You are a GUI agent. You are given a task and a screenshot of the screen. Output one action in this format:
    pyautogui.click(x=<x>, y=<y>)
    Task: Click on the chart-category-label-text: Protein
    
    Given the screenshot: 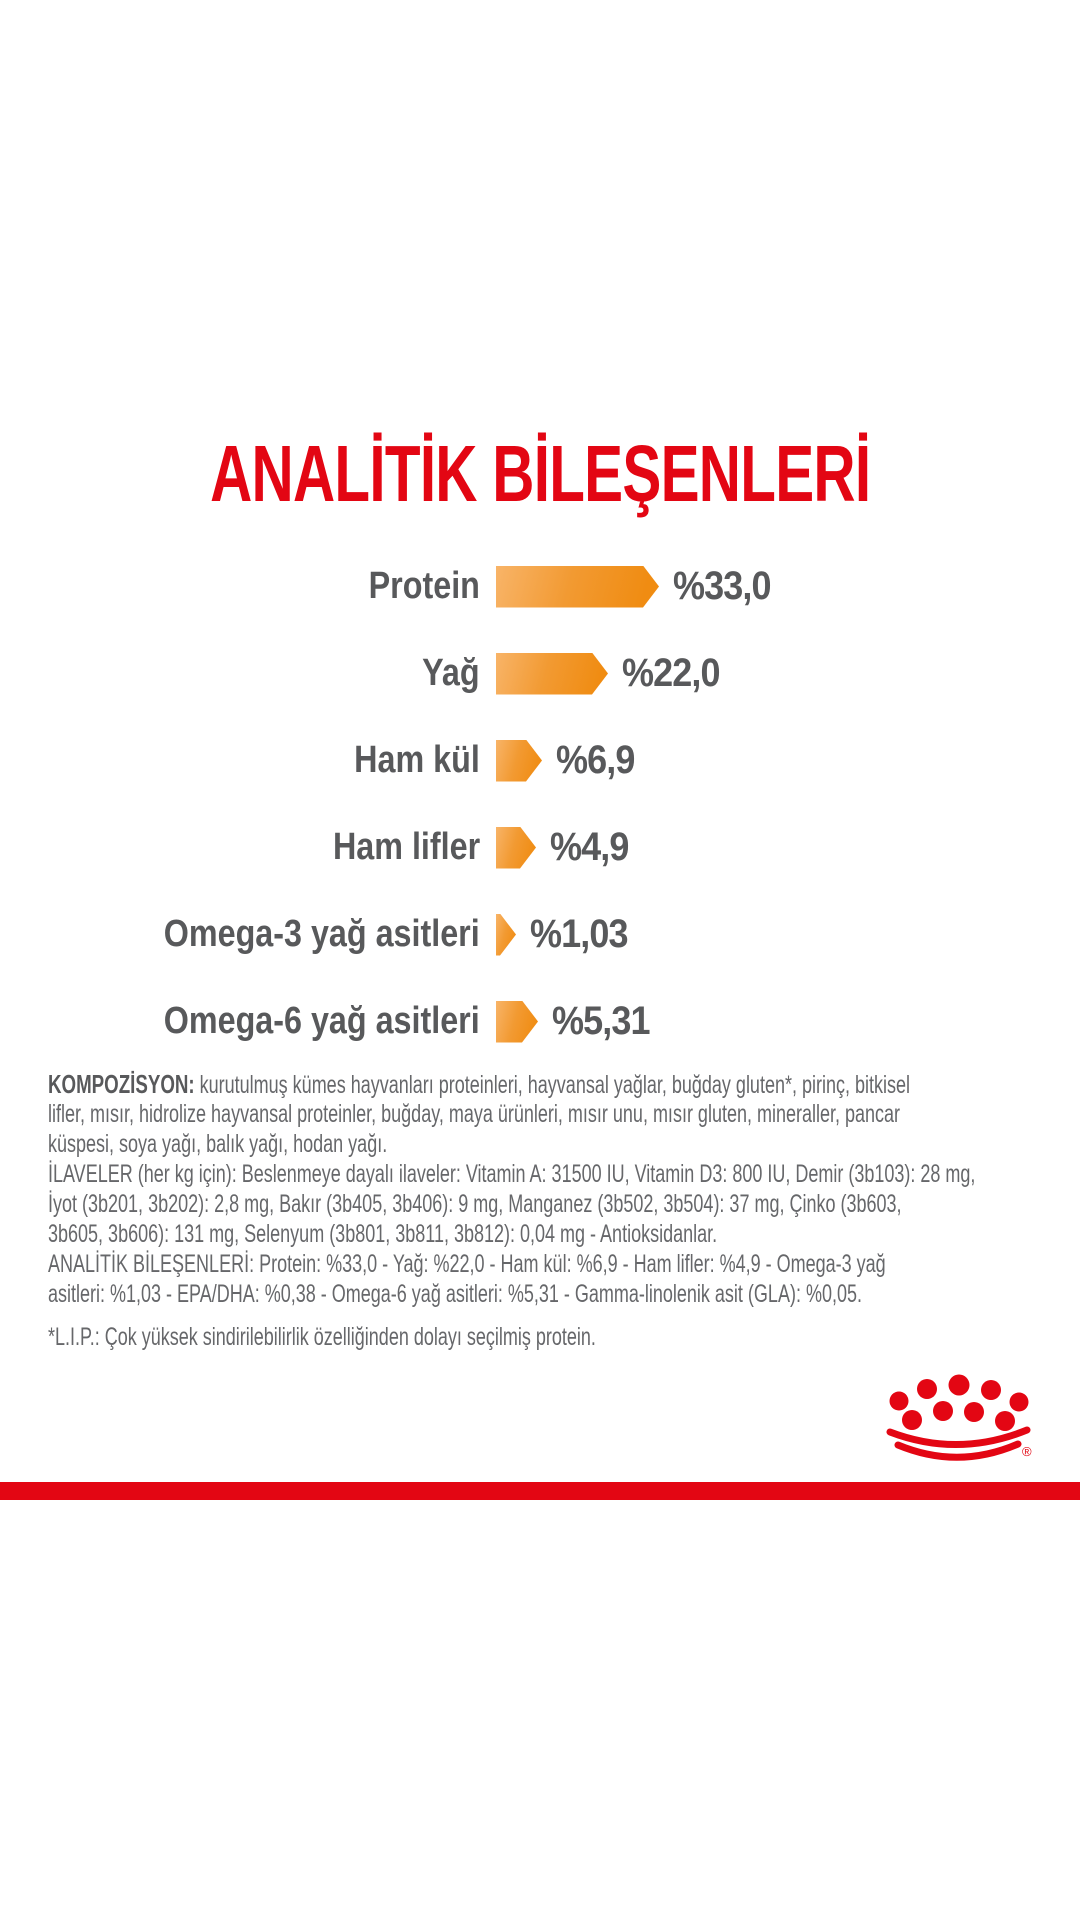 What is the action you would take?
    pyautogui.click(x=424, y=586)
    